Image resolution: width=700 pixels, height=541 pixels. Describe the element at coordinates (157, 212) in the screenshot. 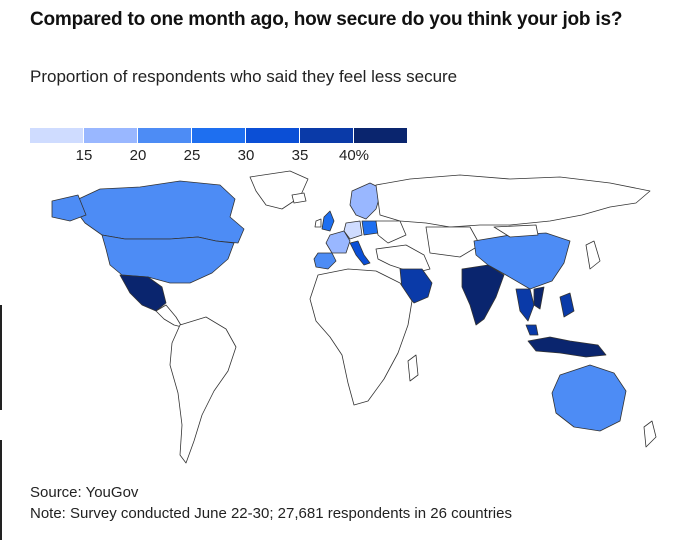

I see `map-canada` at that location.